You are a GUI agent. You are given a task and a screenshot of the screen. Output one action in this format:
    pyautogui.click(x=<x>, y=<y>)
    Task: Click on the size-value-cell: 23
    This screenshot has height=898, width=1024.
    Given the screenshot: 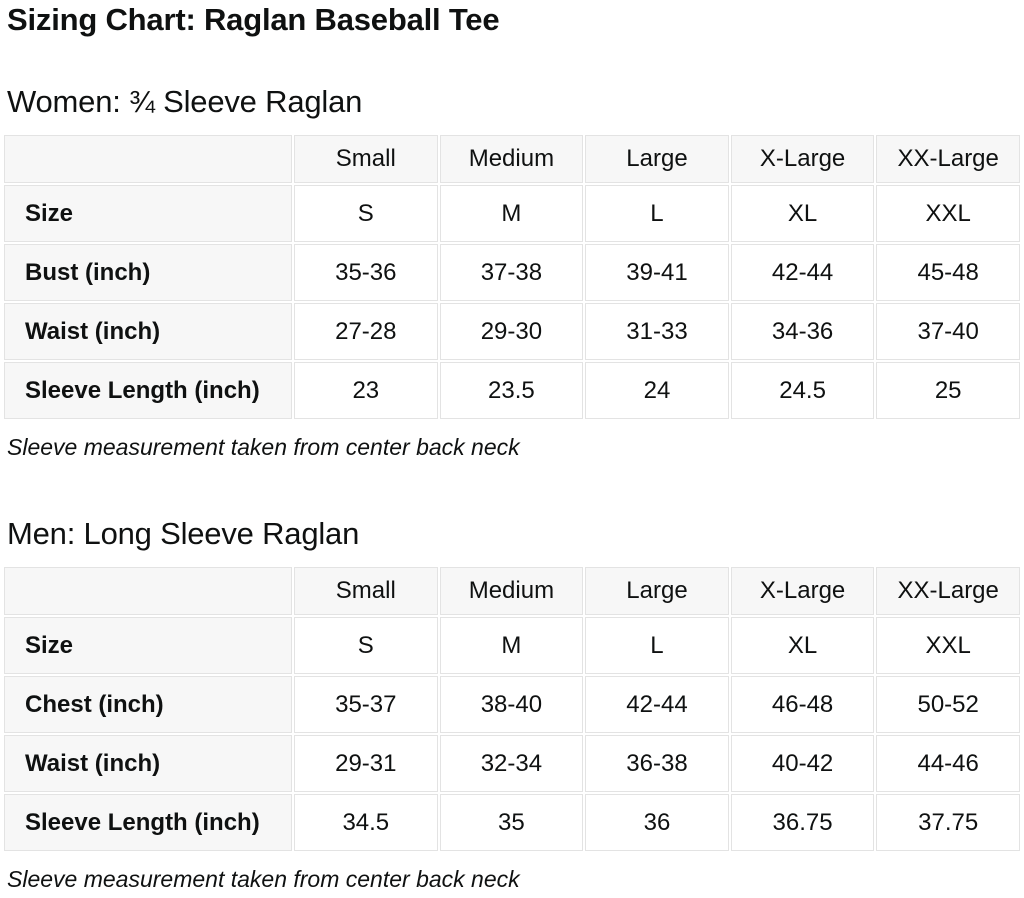 What is the action you would take?
    pyautogui.click(x=366, y=390)
    